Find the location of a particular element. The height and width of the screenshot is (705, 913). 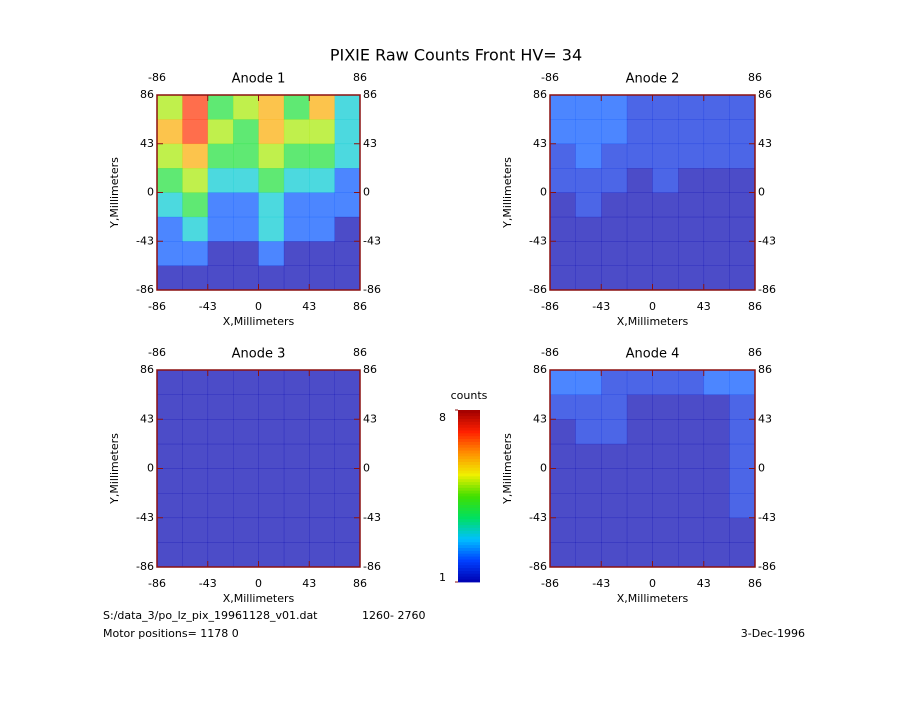

y-tick-label: 43 is located at coordinates (147, 418).